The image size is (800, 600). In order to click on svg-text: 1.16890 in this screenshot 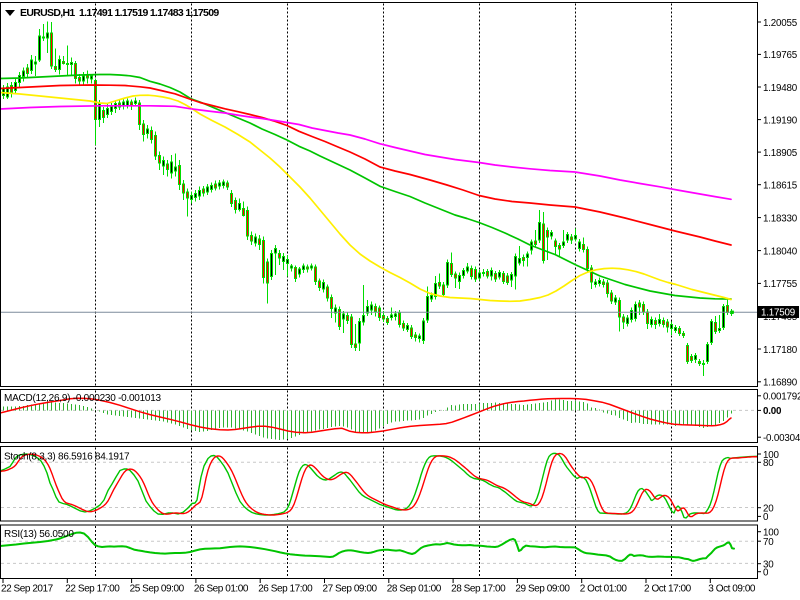, I will do `click(780, 383)`.